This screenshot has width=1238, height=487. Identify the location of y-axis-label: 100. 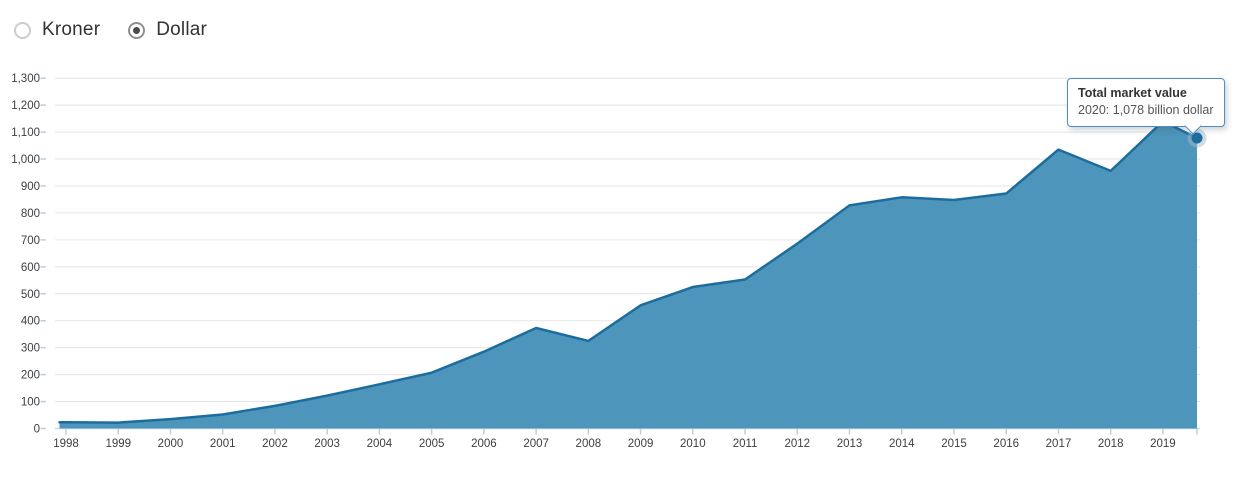
(30, 403).